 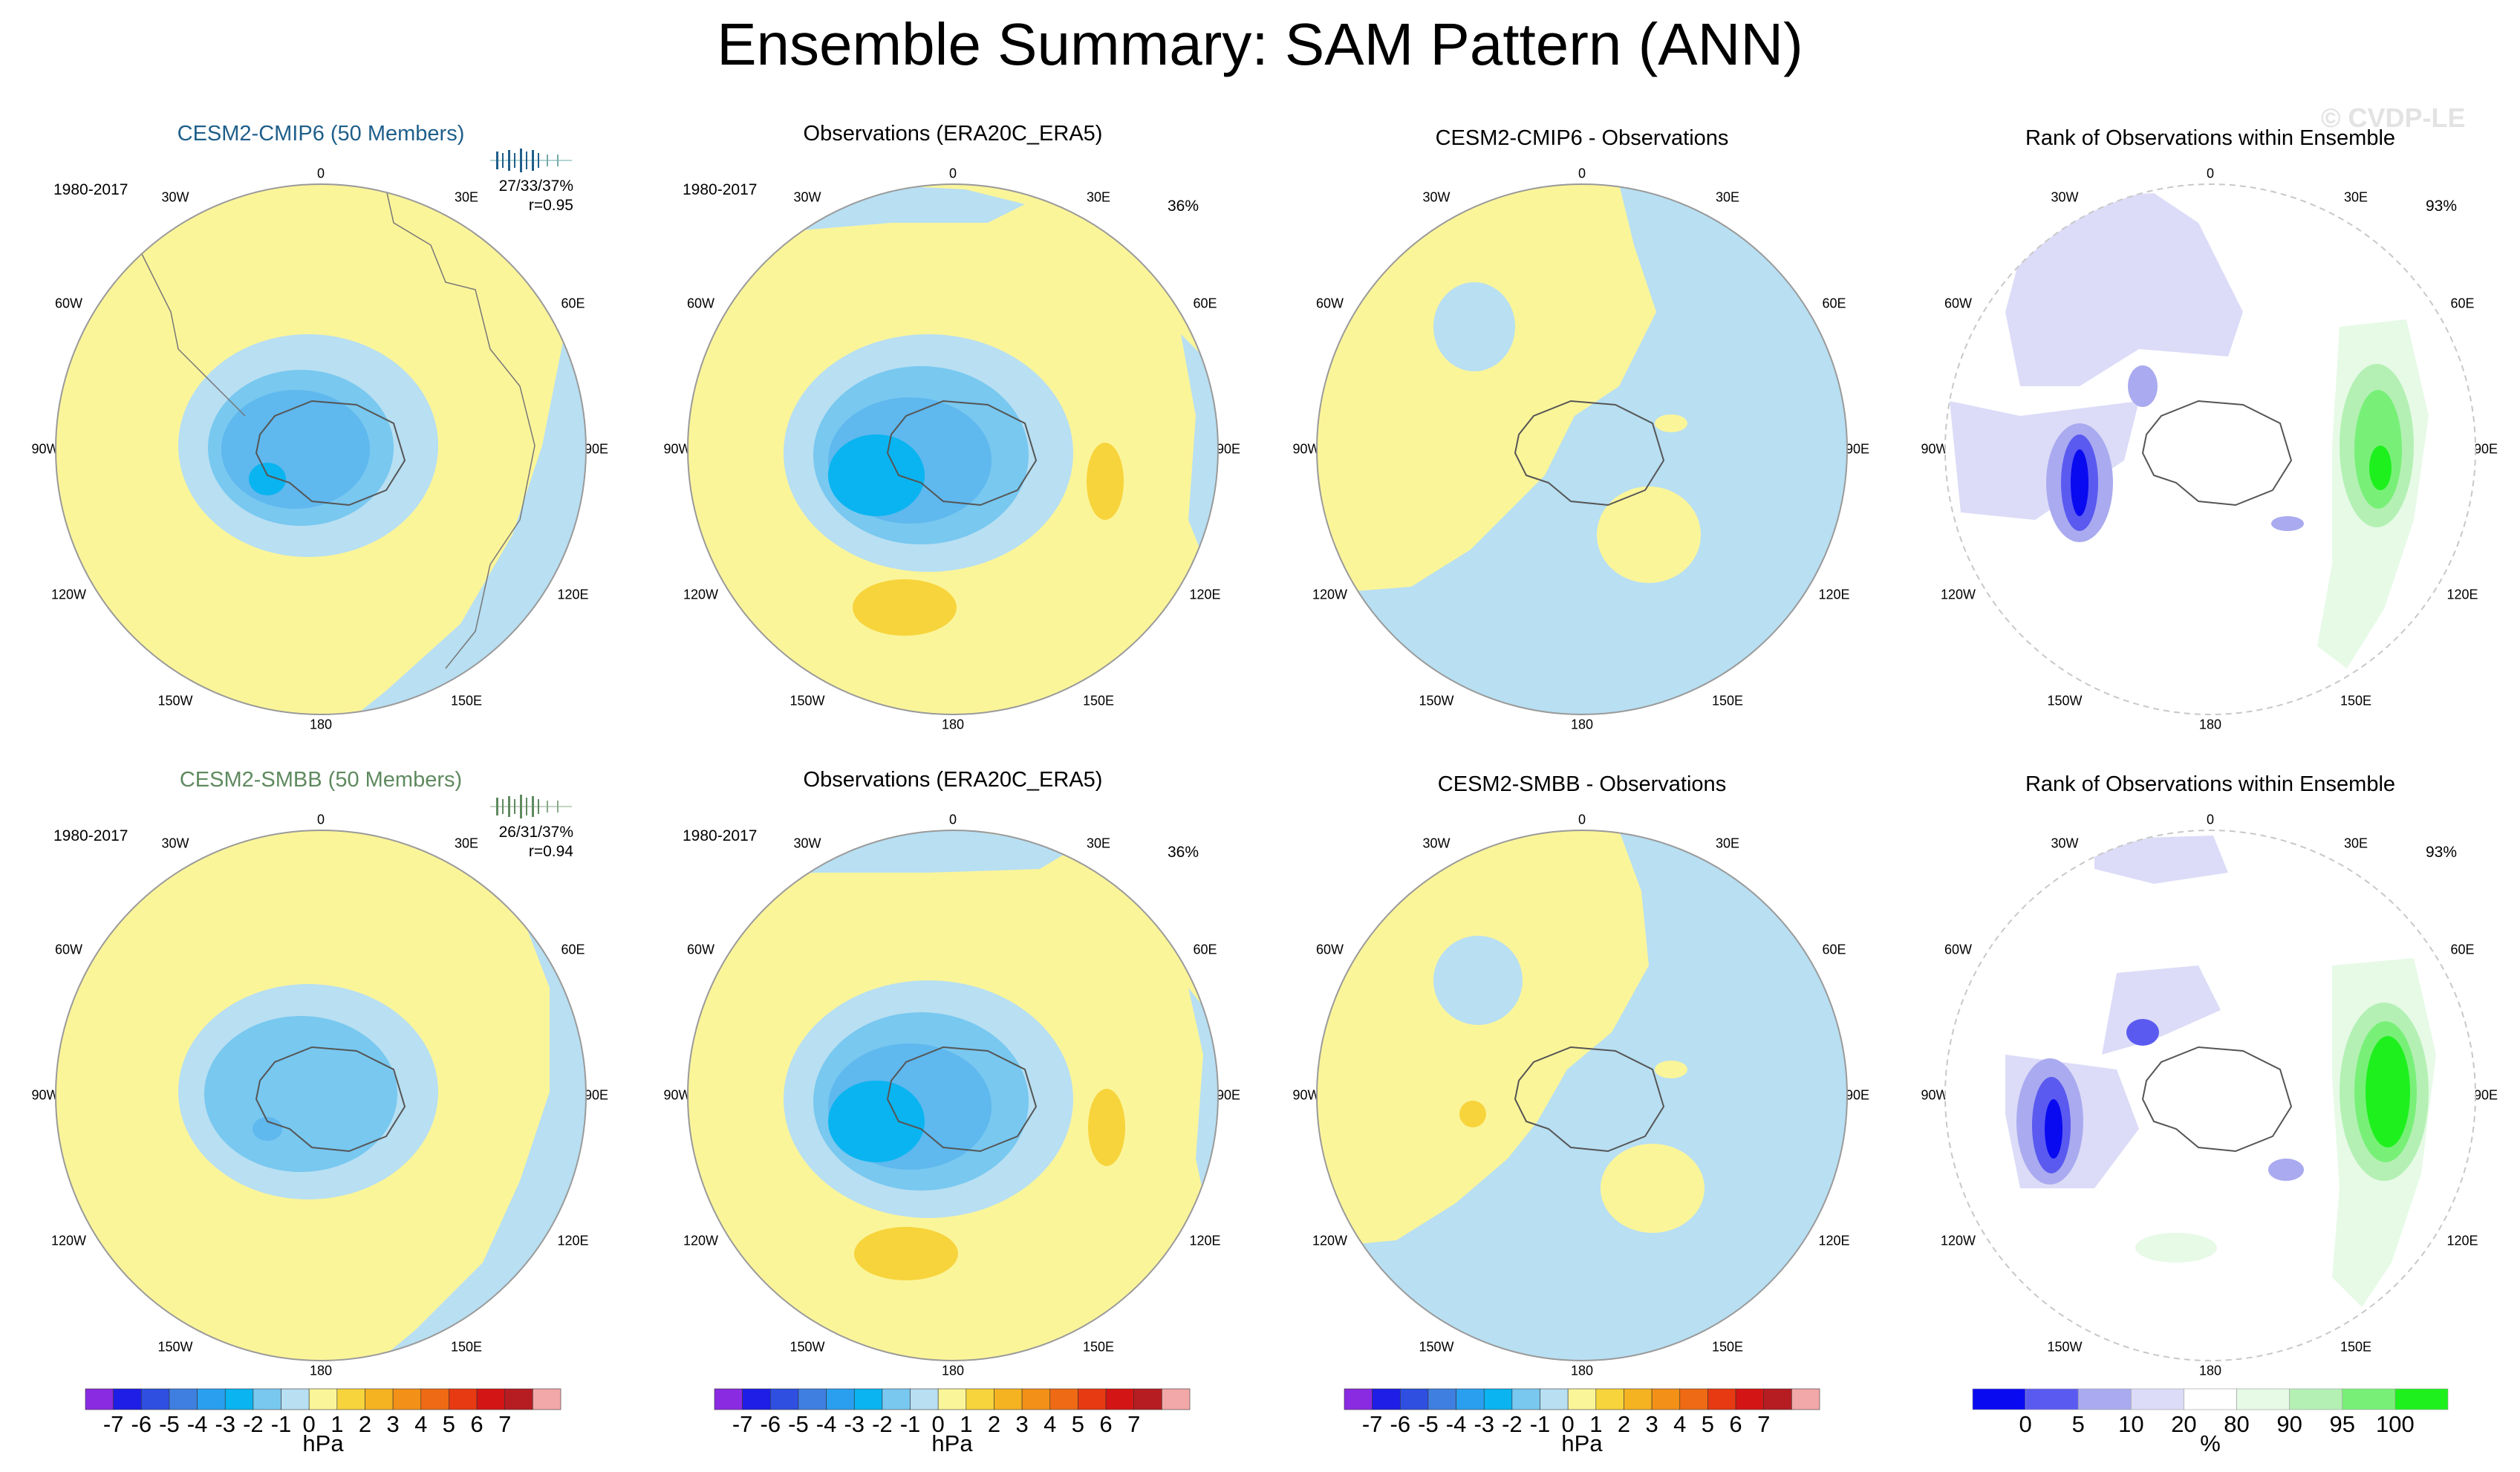 What do you see at coordinates (910, 1424) in the screenshot?
I see `colorbar-tick-label: -1` at bounding box center [910, 1424].